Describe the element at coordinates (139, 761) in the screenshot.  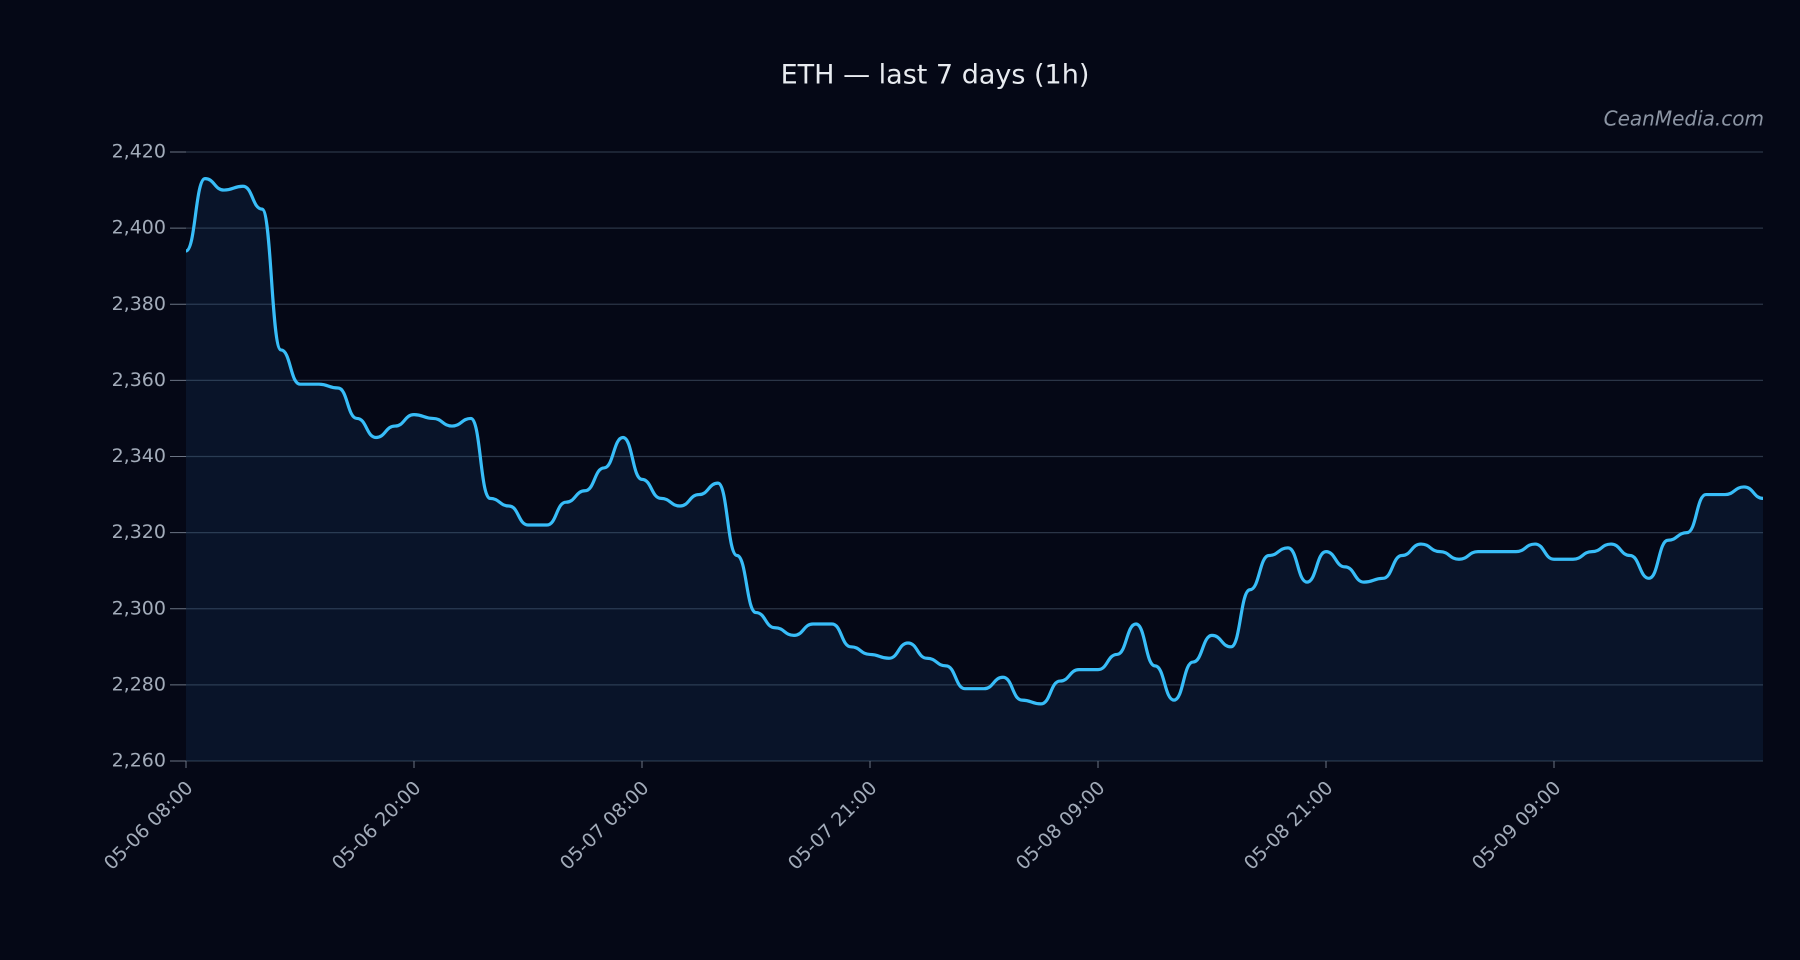
I see `y-tick-label: 2,260` at that location.